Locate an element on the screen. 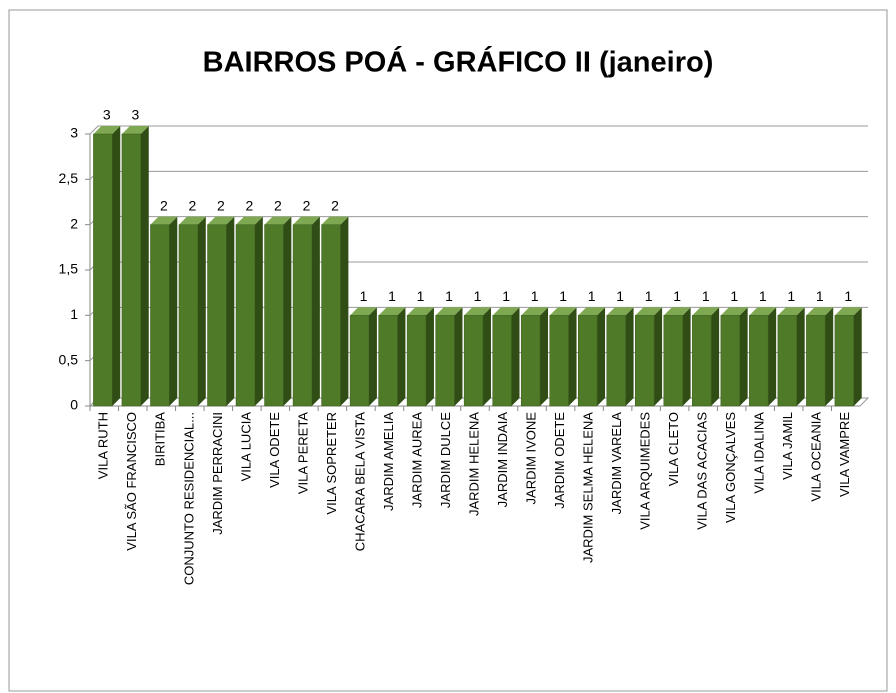  x-tick-label: VILA ARQUIMEDES is located at coordinates (645, 471).